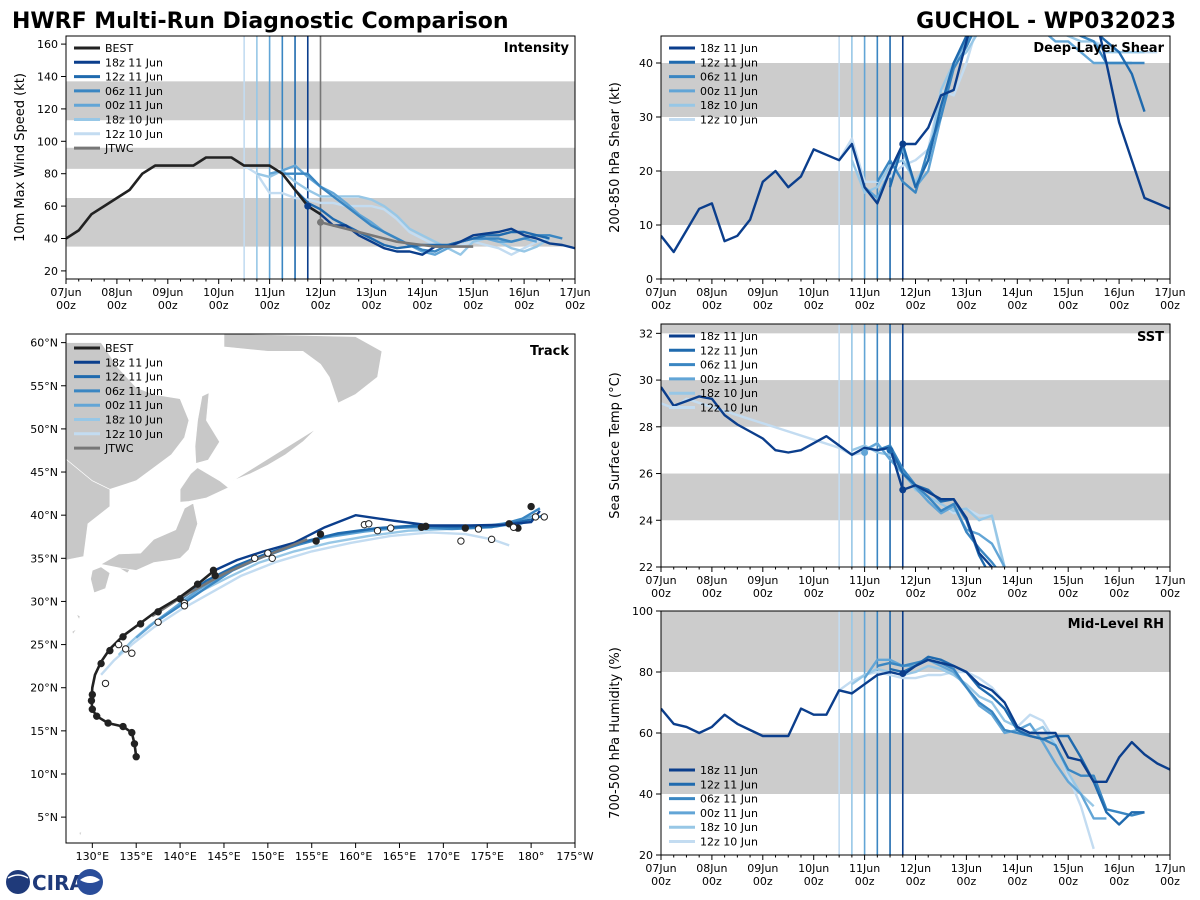 The width and height of the screenshot is (1200, 900). Describe the element at coordinates (916, 881) in the screenshot. I see `rh-xtick-sublabel-5: 00z` at that location.